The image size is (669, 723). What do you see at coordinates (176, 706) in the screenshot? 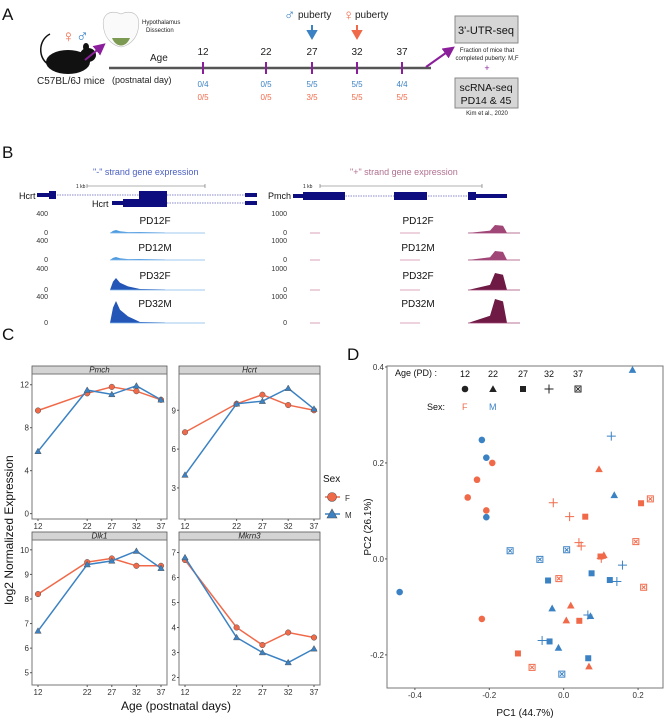
I see `x-axis-label: Age (postnatal days)` at bounding box center [176, 706].